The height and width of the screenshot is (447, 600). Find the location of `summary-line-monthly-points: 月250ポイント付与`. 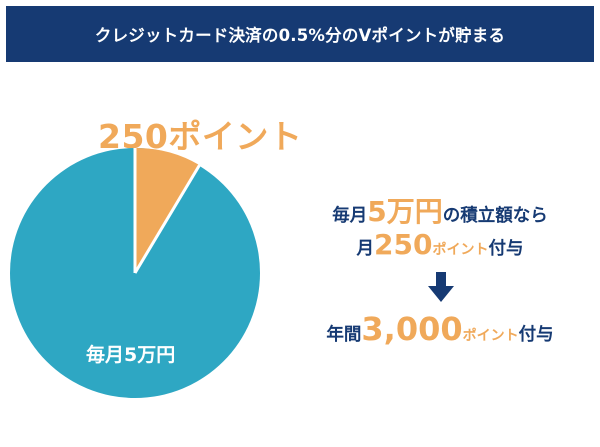

summary-line-monthly-points: 月250ポイント付与 is located at coordinates (440, 244).